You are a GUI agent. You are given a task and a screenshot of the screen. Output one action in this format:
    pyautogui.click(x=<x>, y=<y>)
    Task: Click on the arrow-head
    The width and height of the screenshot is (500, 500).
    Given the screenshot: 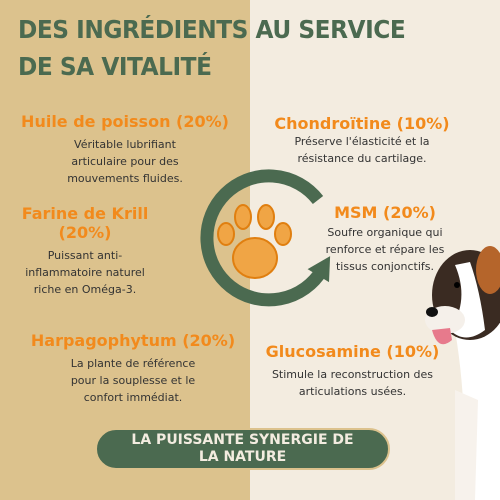 What is the action you would take?
    pyautogui.click(x=319, y=269)
    